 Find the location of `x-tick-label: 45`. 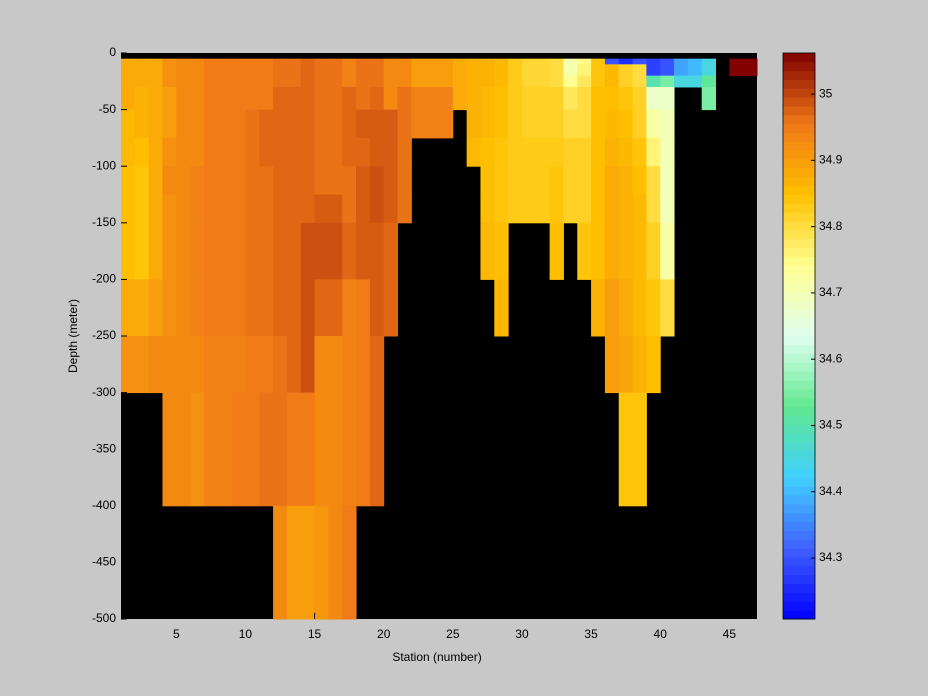

x-tick-label: 45 is located at coordinates (730, 634).